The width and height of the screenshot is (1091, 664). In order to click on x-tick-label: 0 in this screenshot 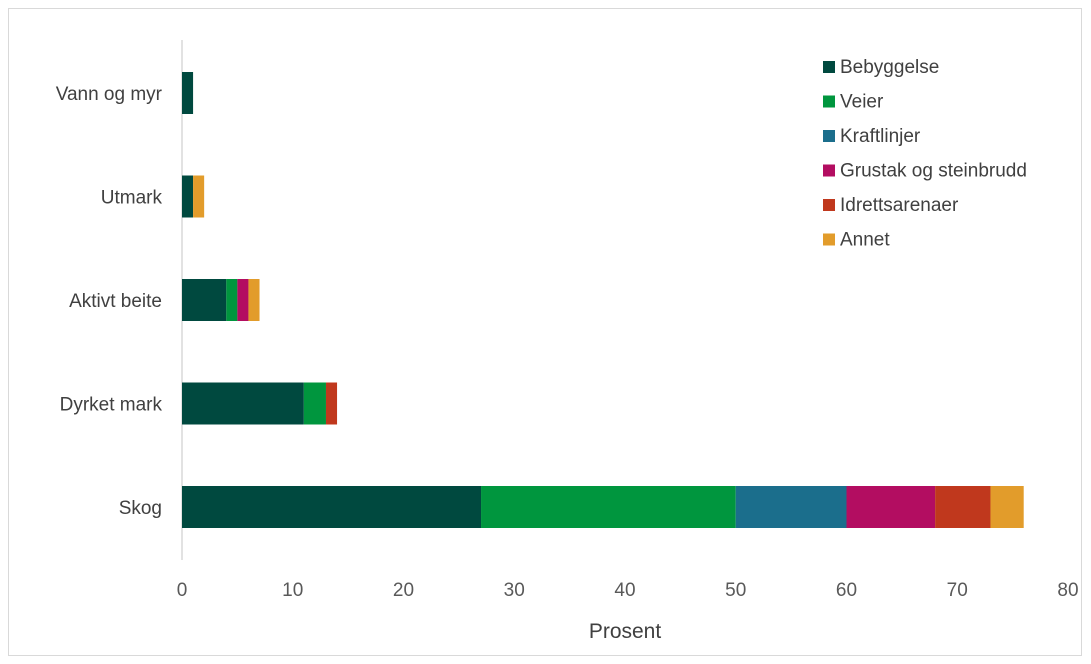, I will do `click(182, 590)`.